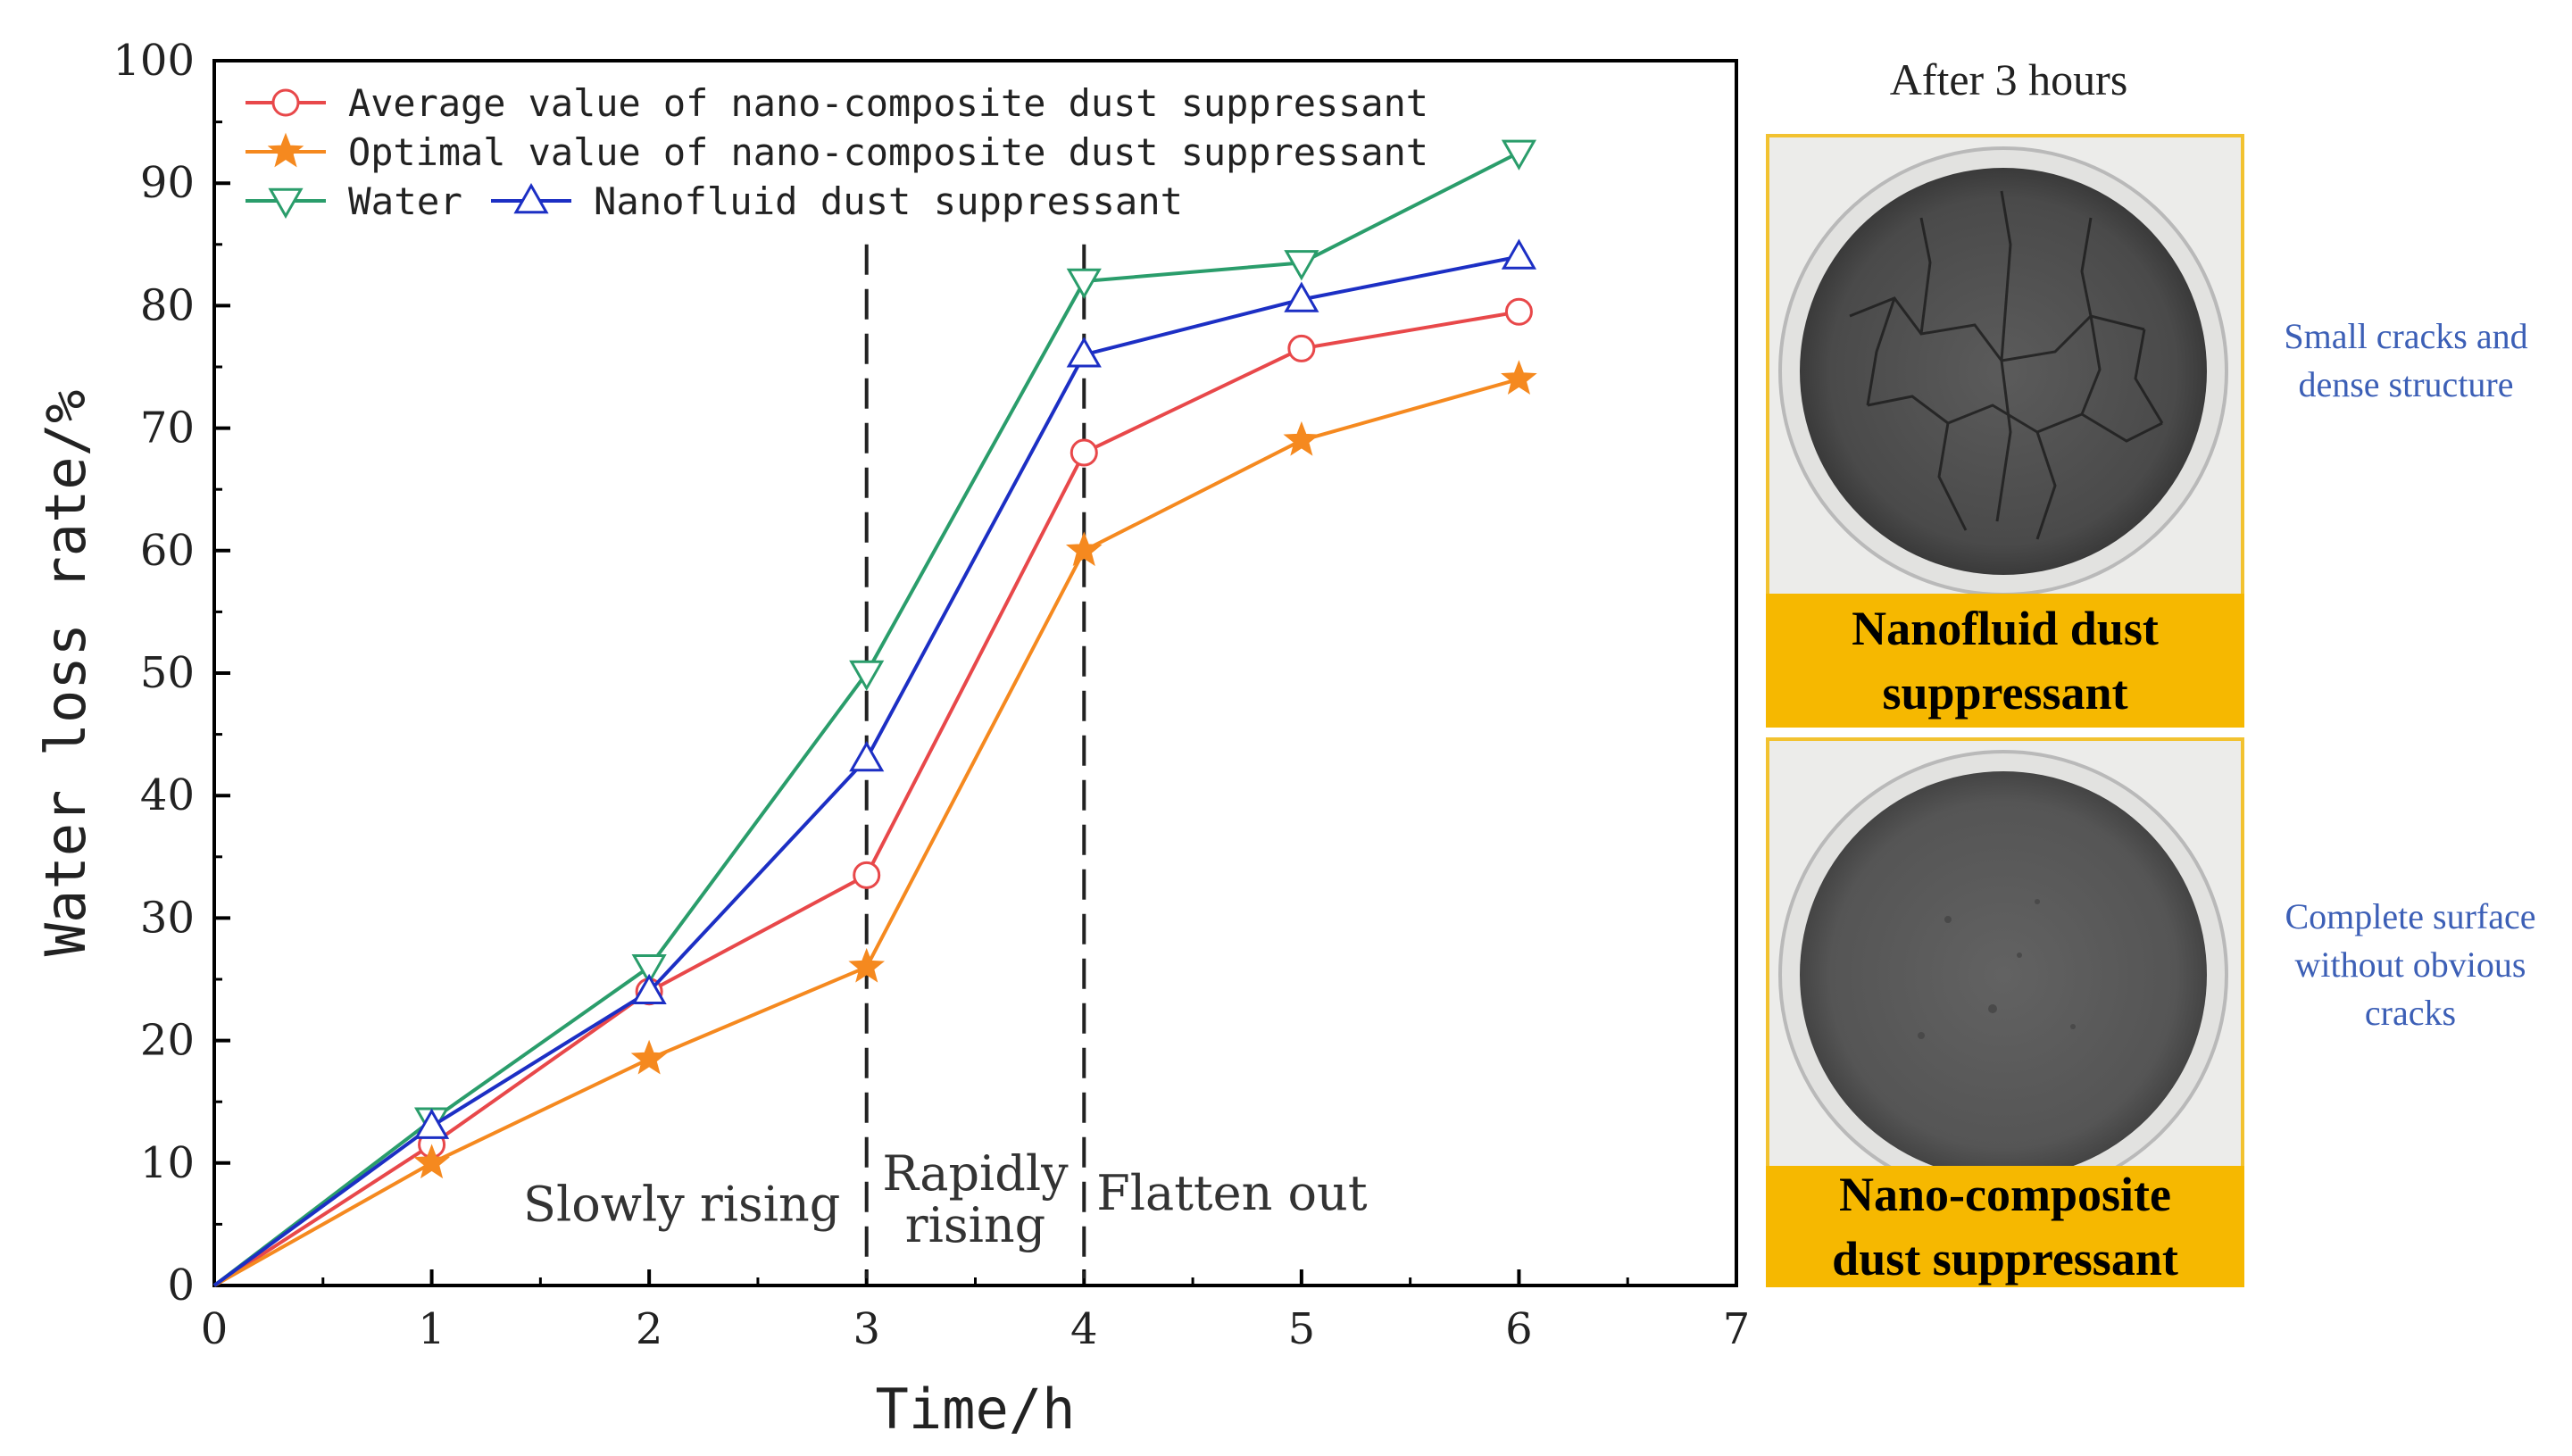  What do you see at coordinates (167, 795) in the screenshot?
I see `y-tick-label: 40` at bounding box center [167, 795].